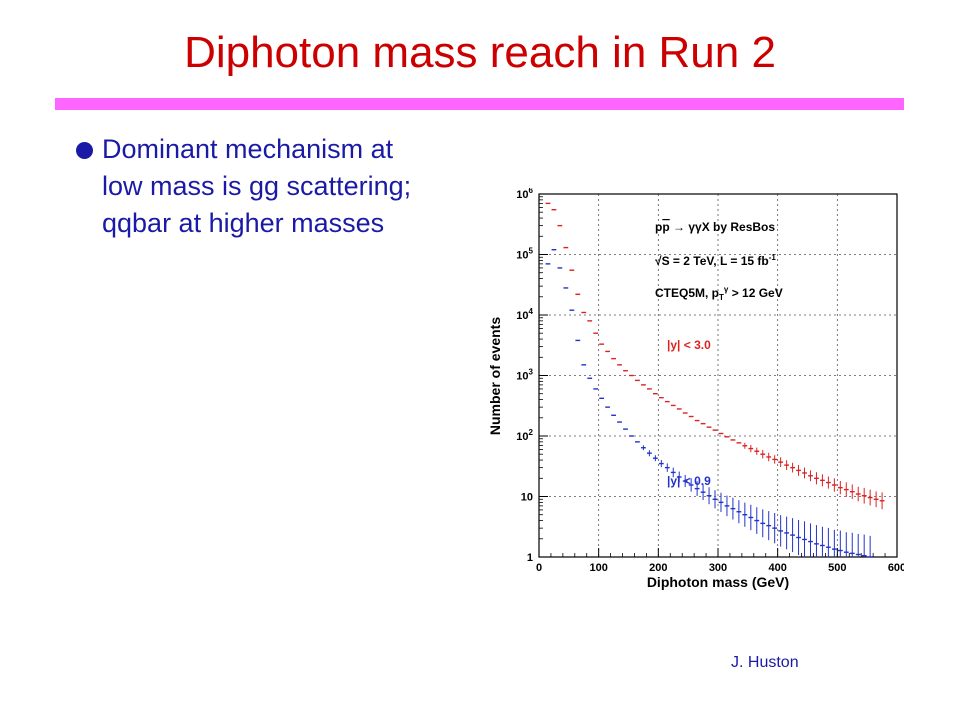  What do you see at coordinates (765, 662) in the screenshot?
I see `author-credit: J. Huston` at bounding box center [765, 662].